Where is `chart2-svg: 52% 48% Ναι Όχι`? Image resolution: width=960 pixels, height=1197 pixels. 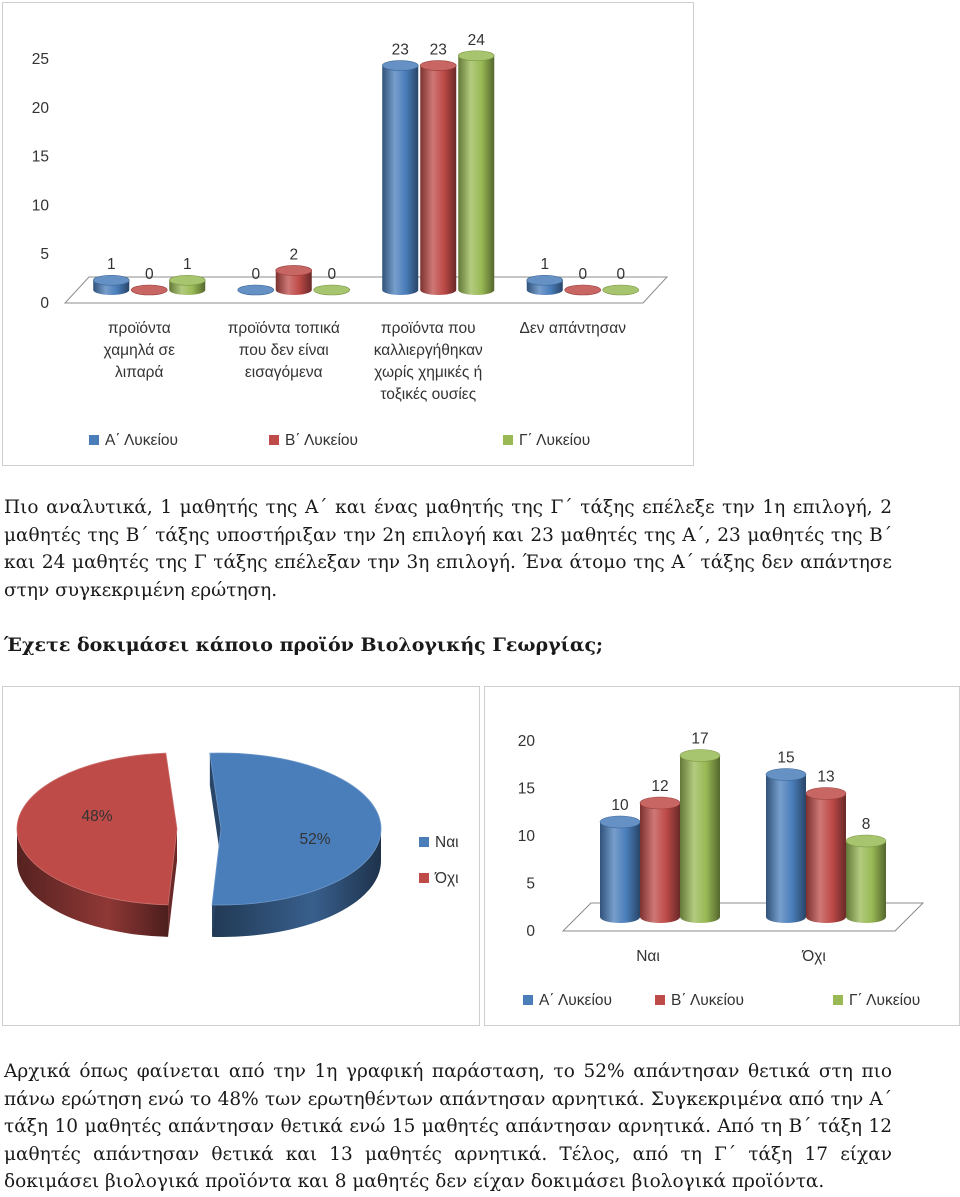
chart2-svg: 52% 48% Ναι Όχι is located at coordinates (237, 844).